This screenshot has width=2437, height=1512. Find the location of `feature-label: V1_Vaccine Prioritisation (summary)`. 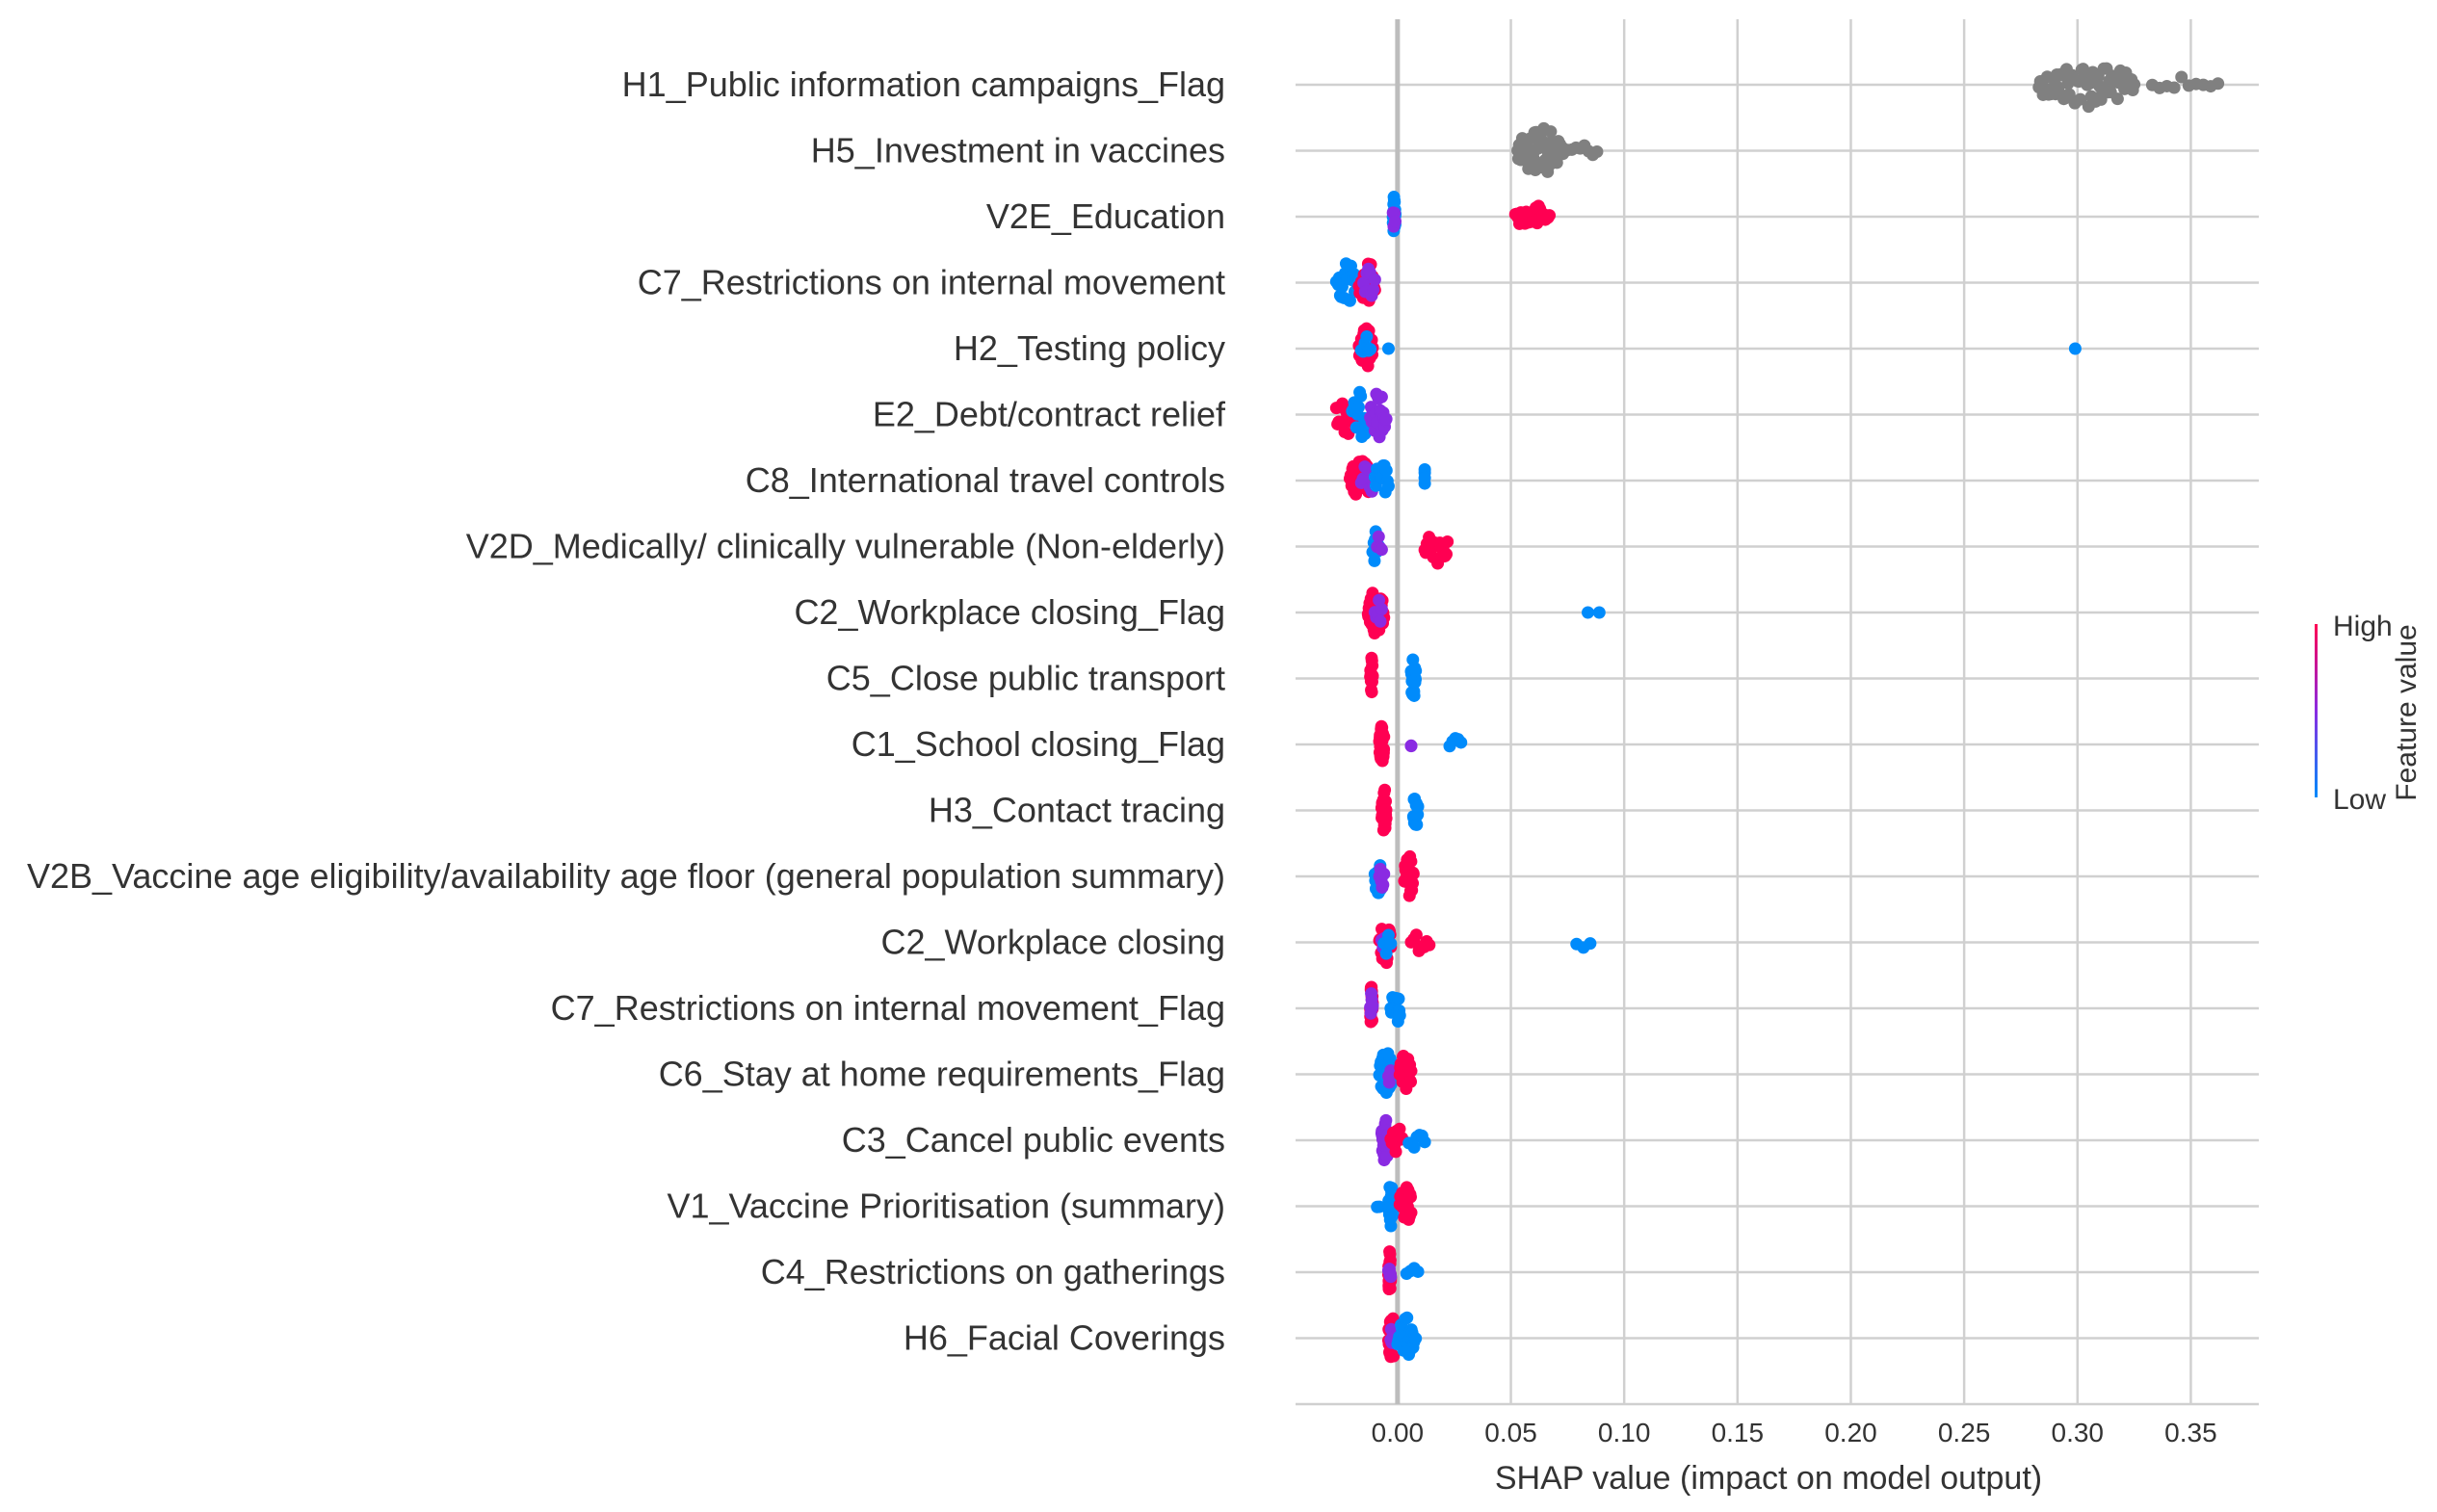

feature-label: V1_Vaccine Prioritisation (summary) is located at coordinates (946, 1206).